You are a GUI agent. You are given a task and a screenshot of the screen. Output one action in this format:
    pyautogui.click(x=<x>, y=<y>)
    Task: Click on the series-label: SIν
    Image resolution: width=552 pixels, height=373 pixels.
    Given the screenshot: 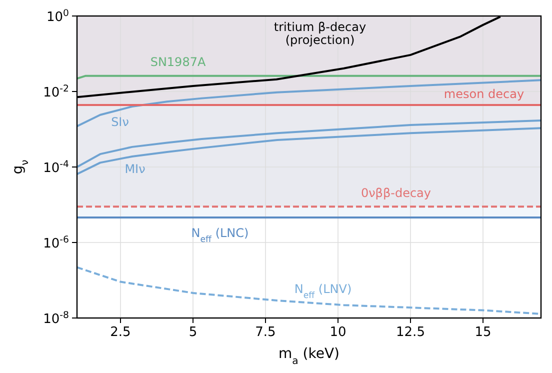 What is the action you would take?
    pyautogui.click(x=120, y=122)
    